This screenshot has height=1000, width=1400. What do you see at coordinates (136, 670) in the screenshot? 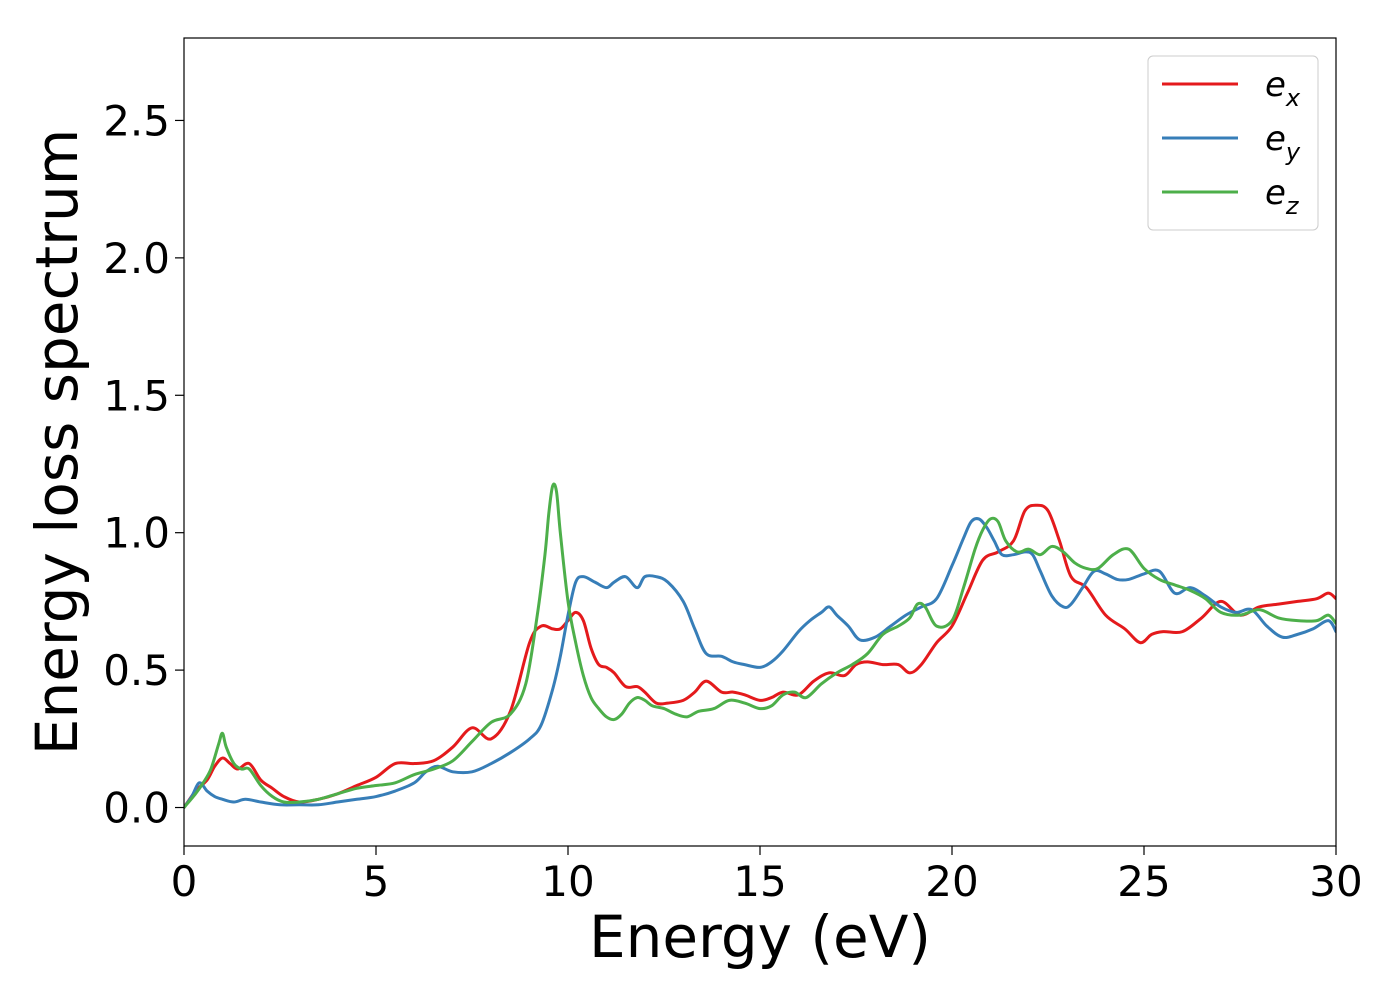
I see `y-tick-label: 0.5` at bounding box center [136, 670].